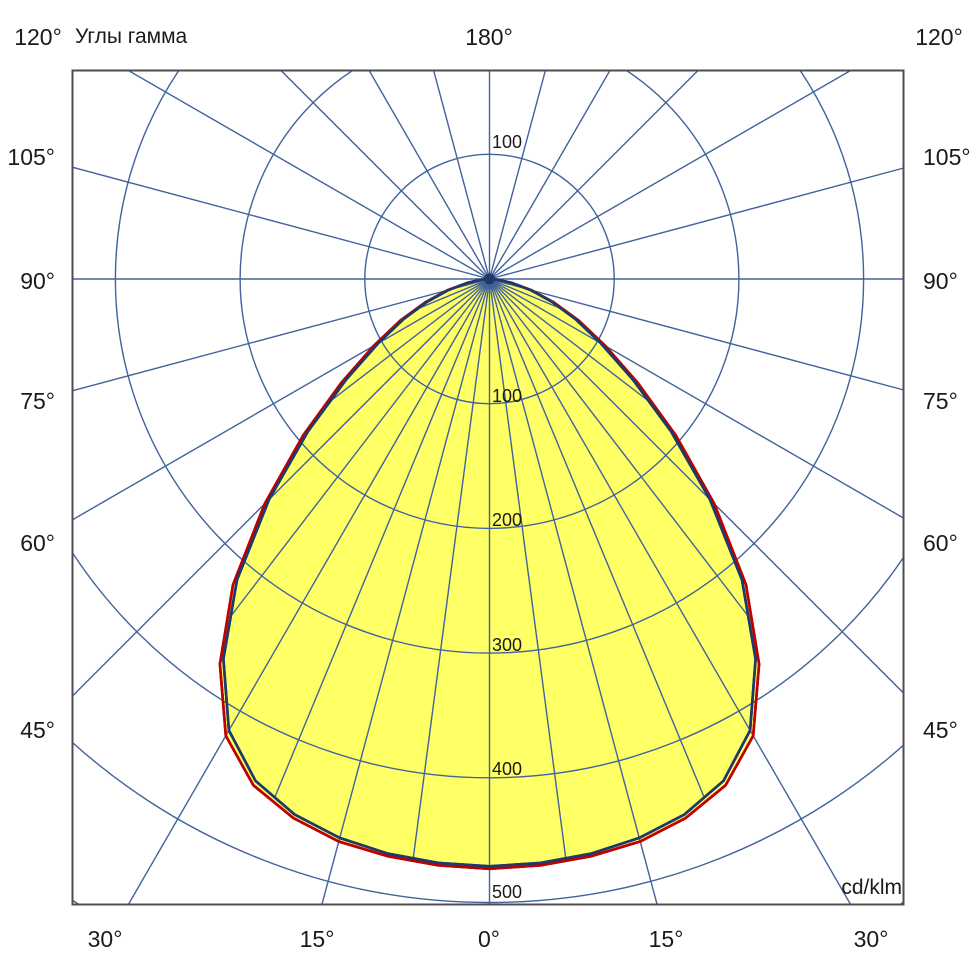 Image resolution: width=980 pixels, height=980 pixels. Describe the element at coordinates (507, 396) in the screenshot. I see `radial-tick-100: 100` at that location.